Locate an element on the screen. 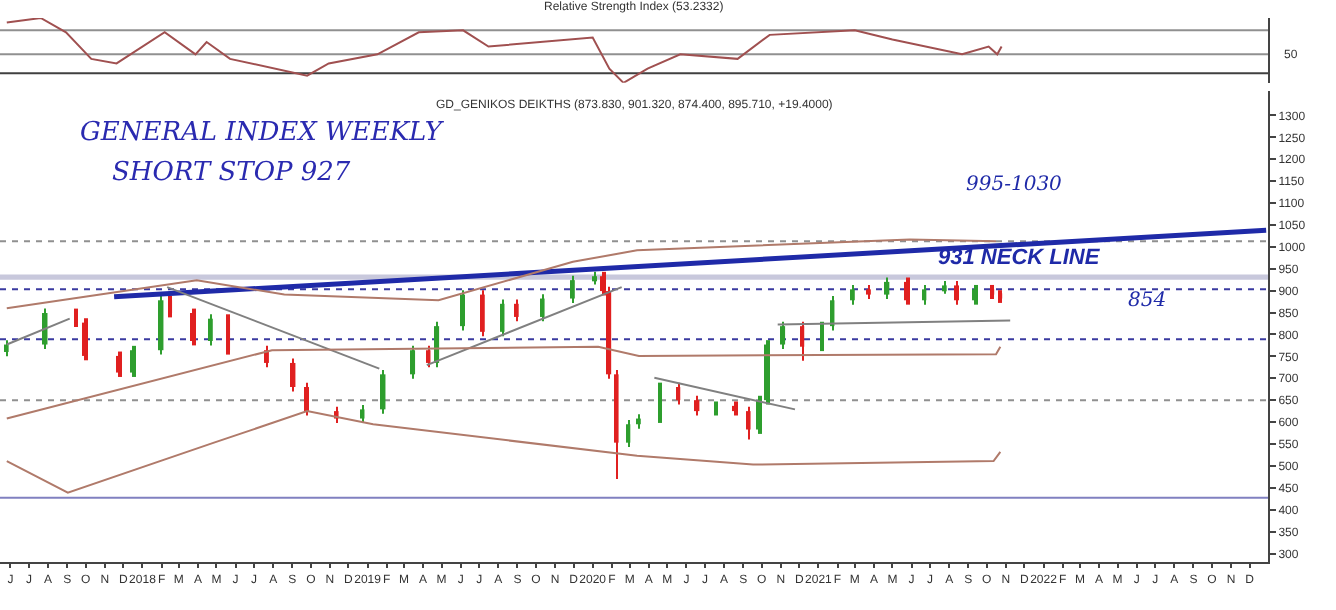  text: SHORT STOP 927 is located at coordinates (232, 173).